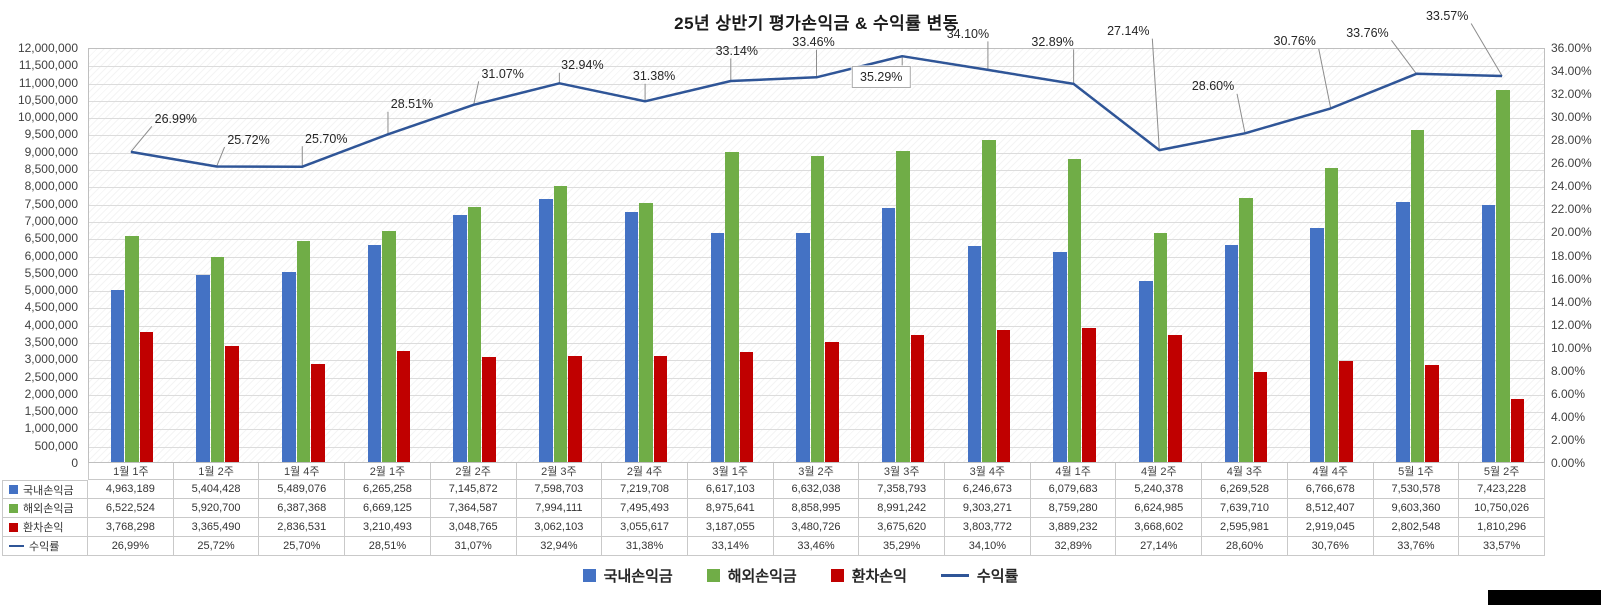 The image size is (1601, 605). What do you see at coordinates (1367, 32) in the screenshot?
I see `return-rate-data-label: 33.76%` at bounding box center [1367, 32].